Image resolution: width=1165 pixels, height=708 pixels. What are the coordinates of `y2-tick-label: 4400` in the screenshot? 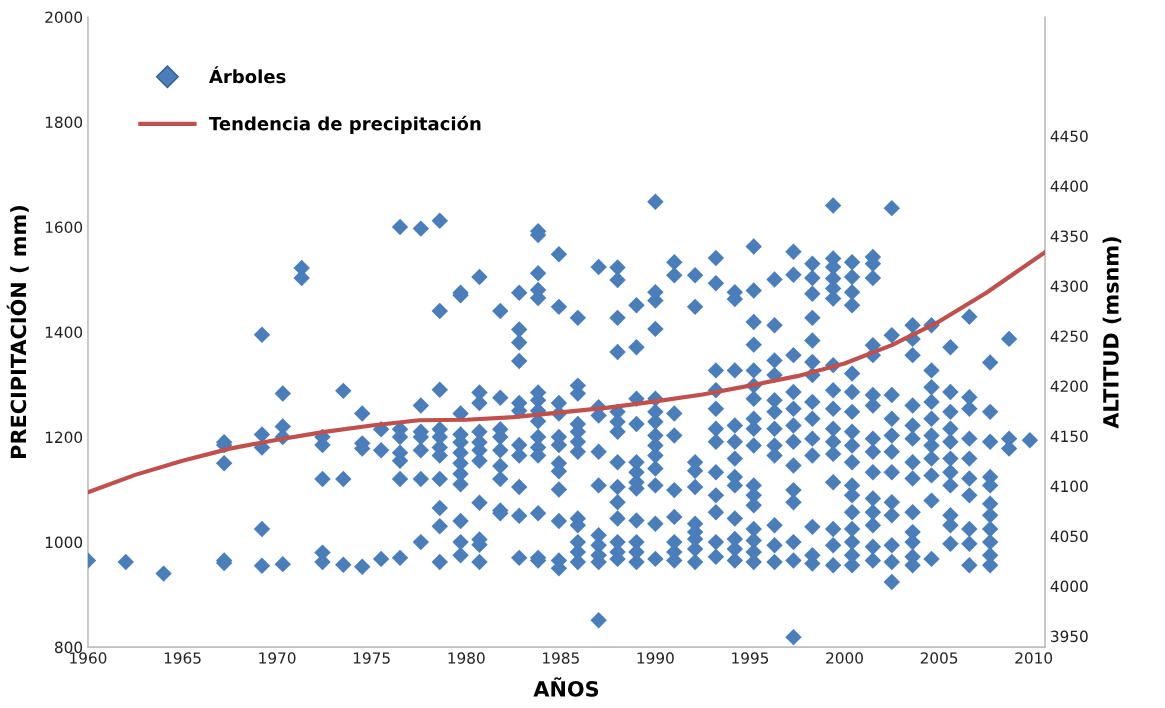 It's located at (1069, 186).